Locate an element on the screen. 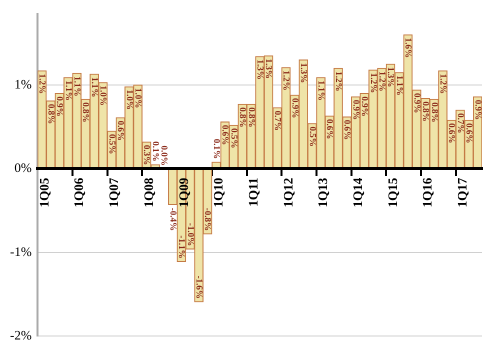 The width and height of the screenshot is (500, 350). x-tick-label: 1Q08 is located at coordinates (148, 192).